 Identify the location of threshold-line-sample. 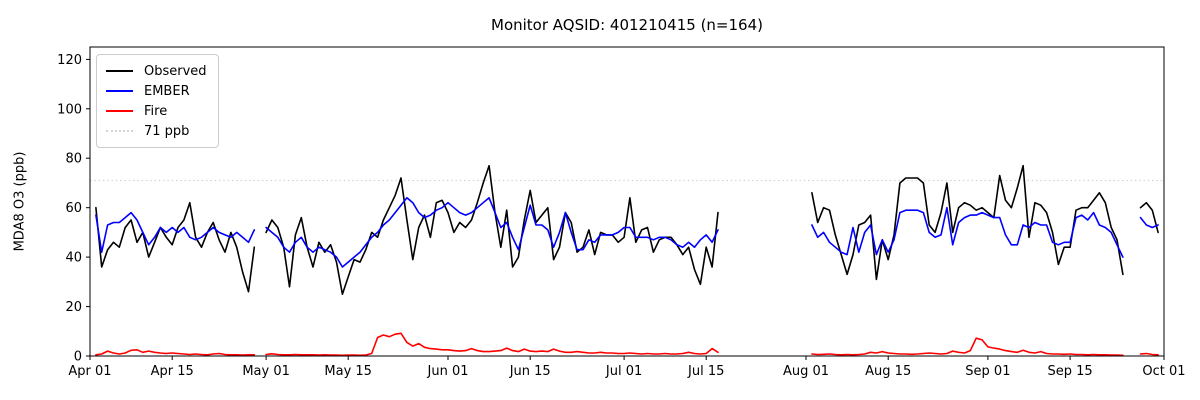
(119, 131).